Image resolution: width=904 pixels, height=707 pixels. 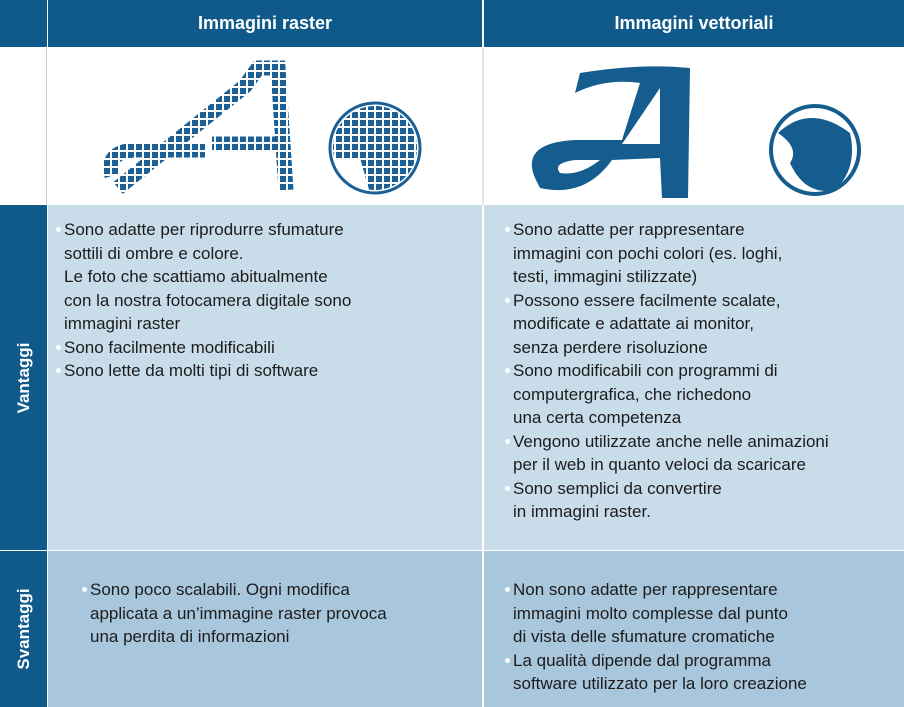 I want to click on text-line: sottili di ombre e colore., so click(x=154, y=253).